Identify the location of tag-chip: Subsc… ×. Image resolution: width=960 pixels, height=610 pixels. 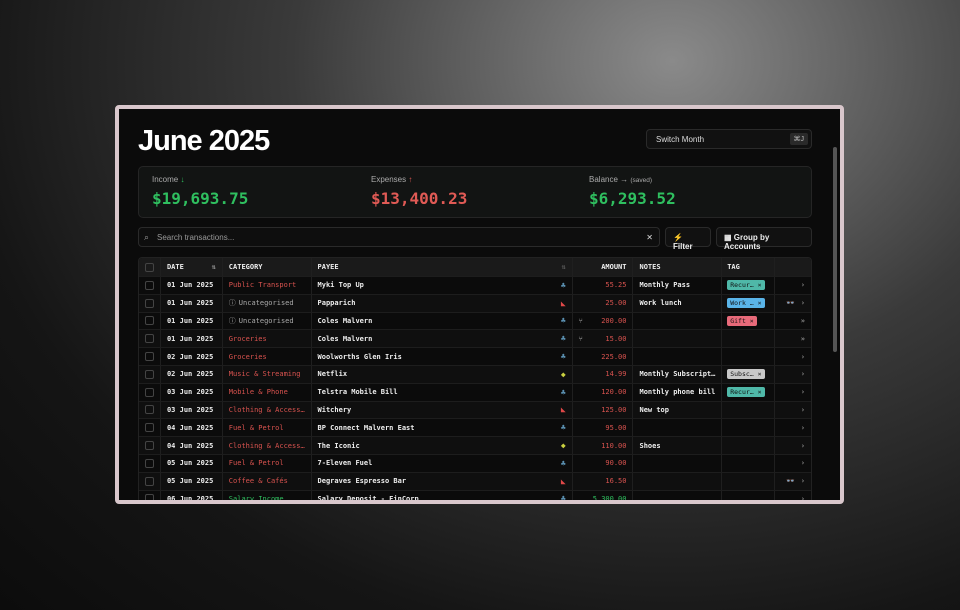
(746, 374).